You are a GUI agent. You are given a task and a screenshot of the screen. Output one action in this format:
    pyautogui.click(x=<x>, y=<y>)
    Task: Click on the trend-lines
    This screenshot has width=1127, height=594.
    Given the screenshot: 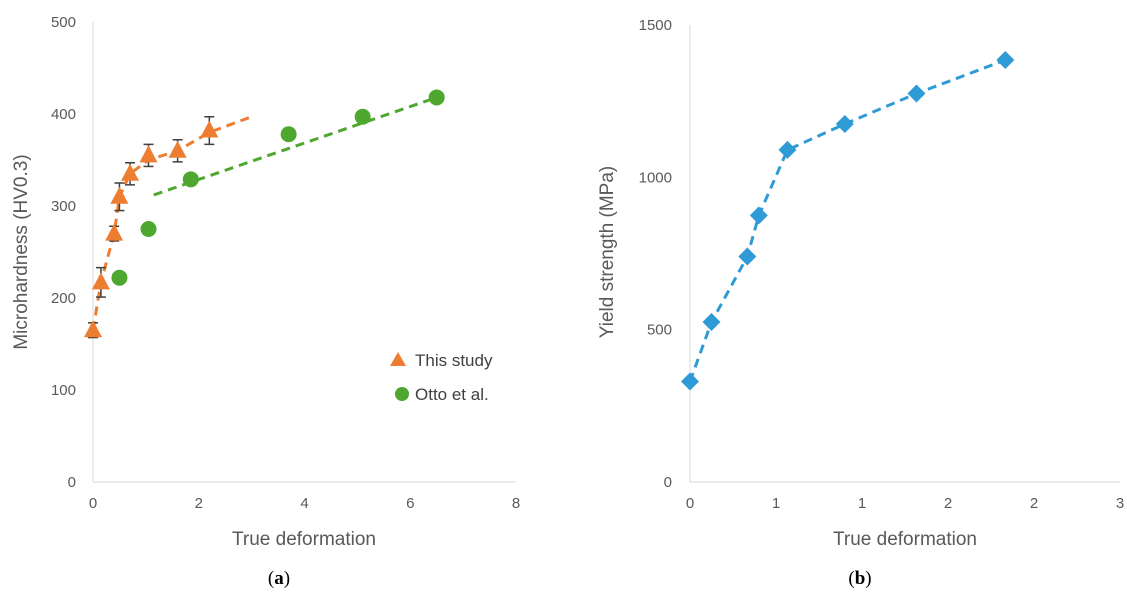 What is the action you would take?
    pyautogui.click(x=264, y=213)
    